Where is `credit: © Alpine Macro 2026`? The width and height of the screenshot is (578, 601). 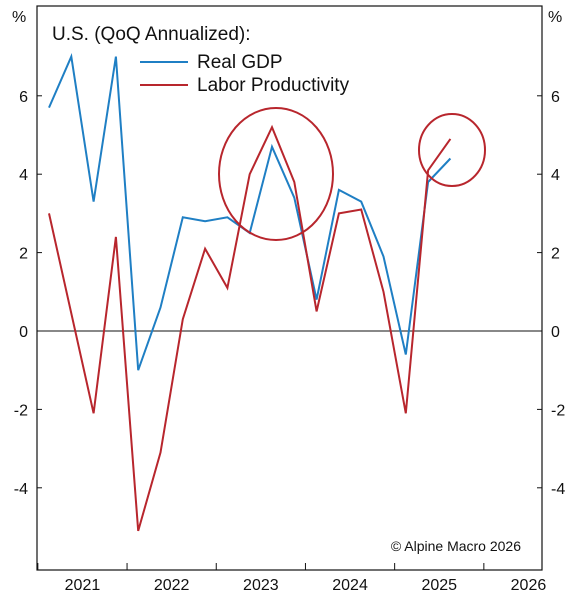 credit: © Alpine Macro 2026 is located at coordinates (456, 546).